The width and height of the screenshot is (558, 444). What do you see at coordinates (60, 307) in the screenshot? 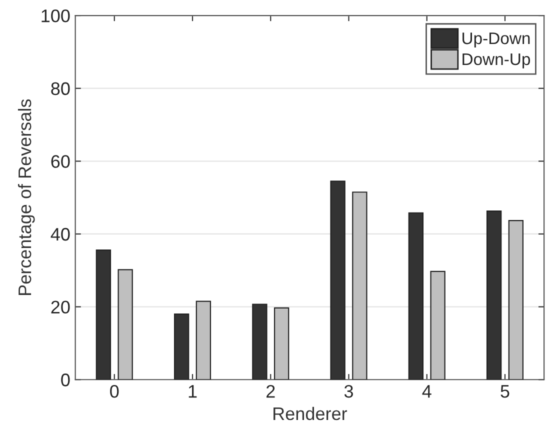
I see `y-tick-label: 20` at bounding box center [60, 307].